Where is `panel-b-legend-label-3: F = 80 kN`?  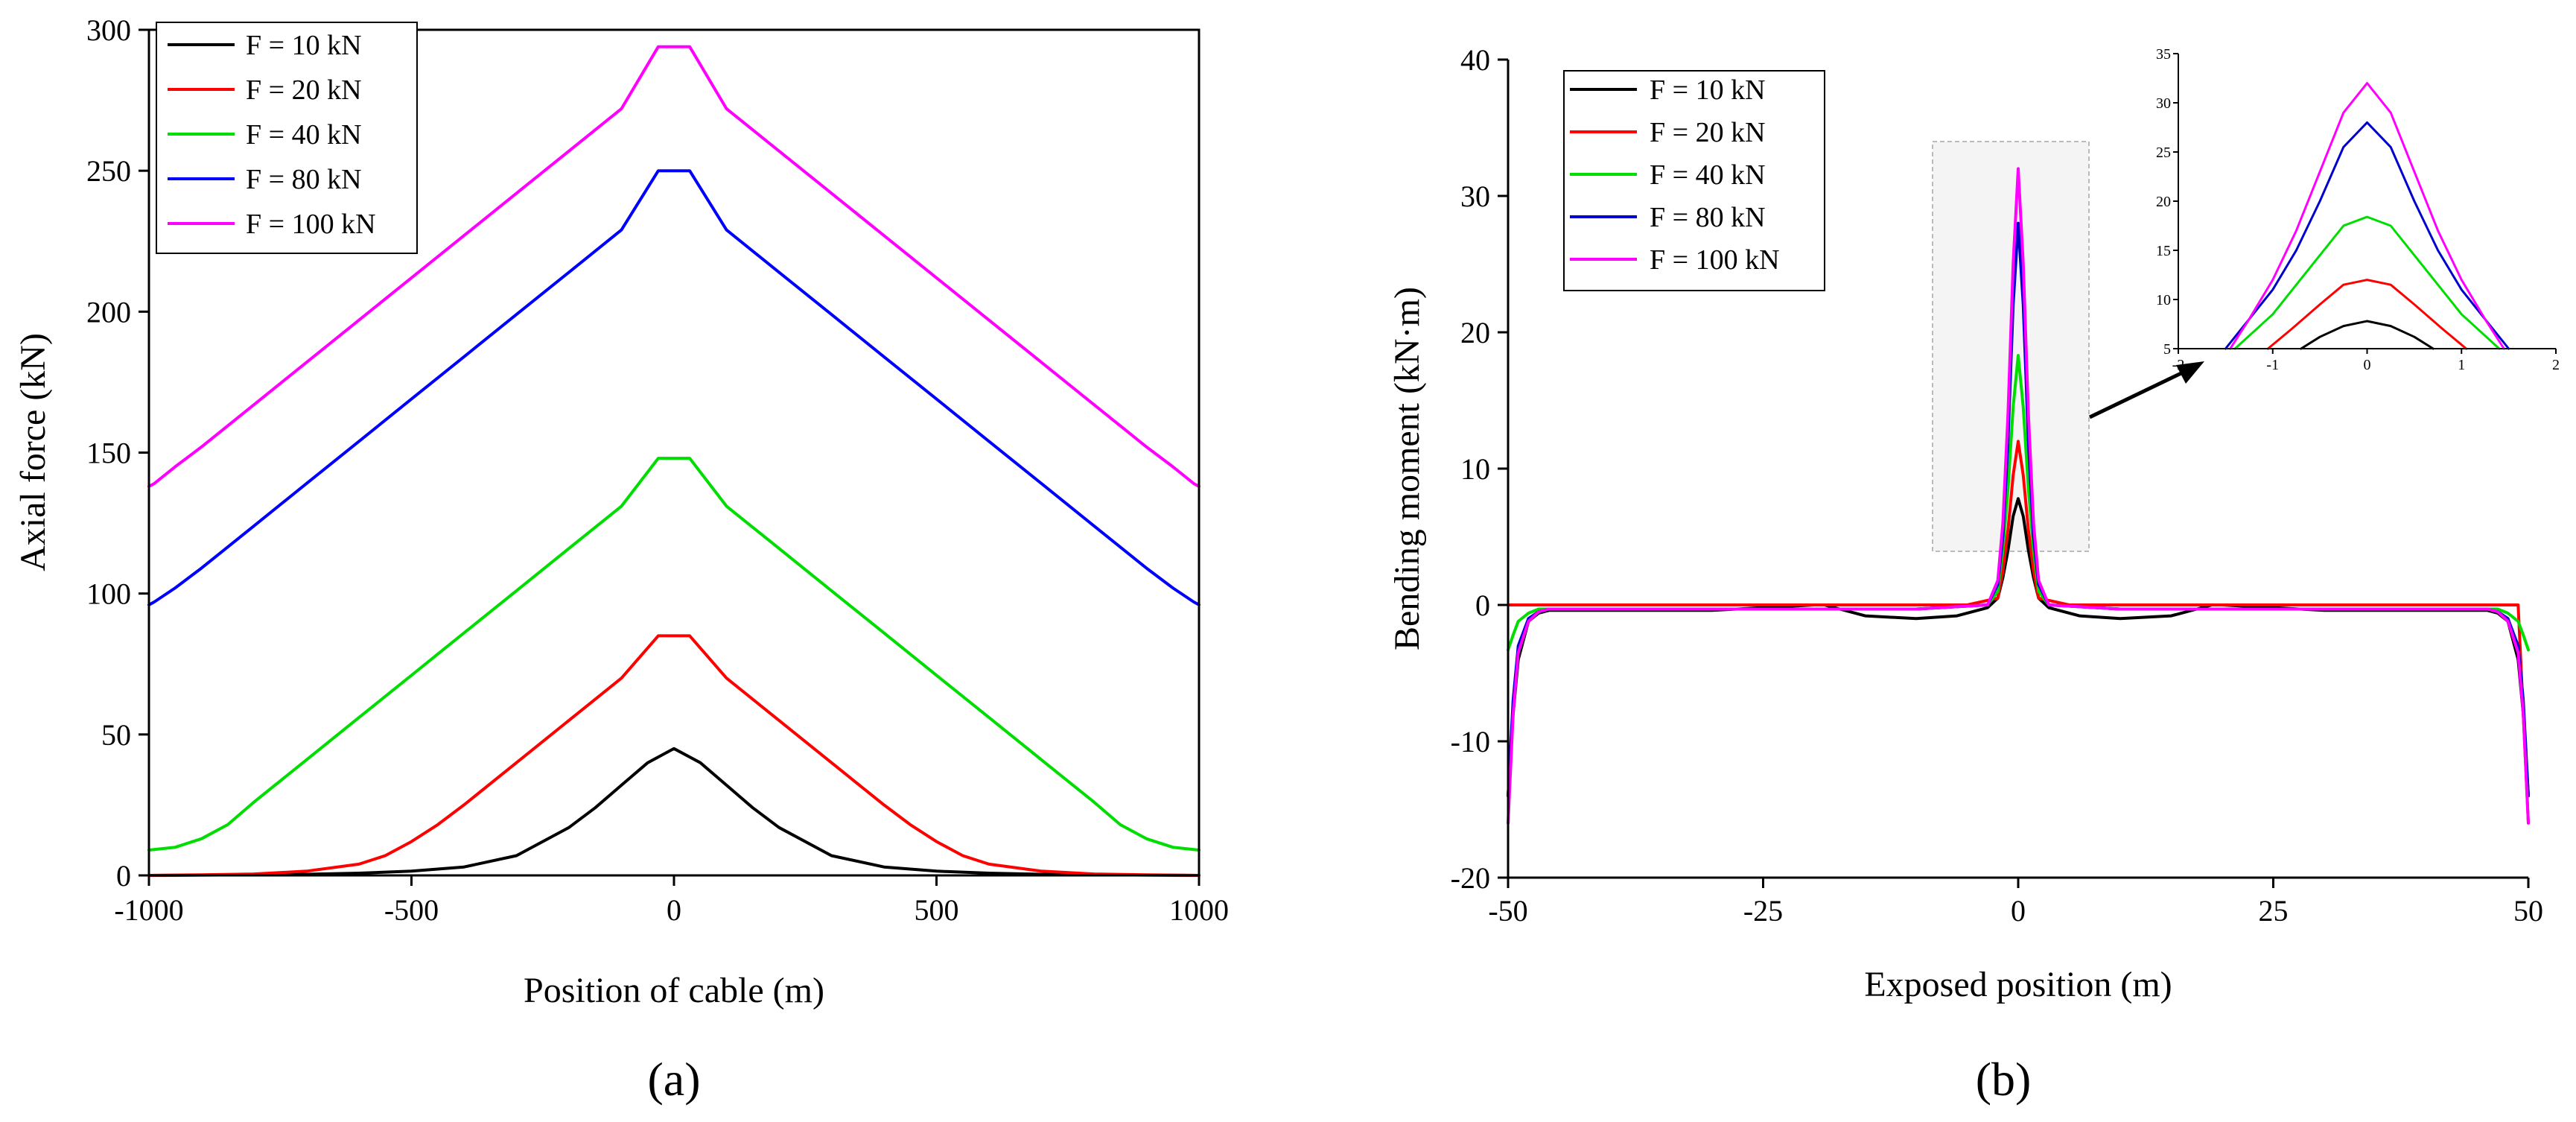
panel-b-legend-label-3: F = 80 kN is located at coordinates (1708, 217).